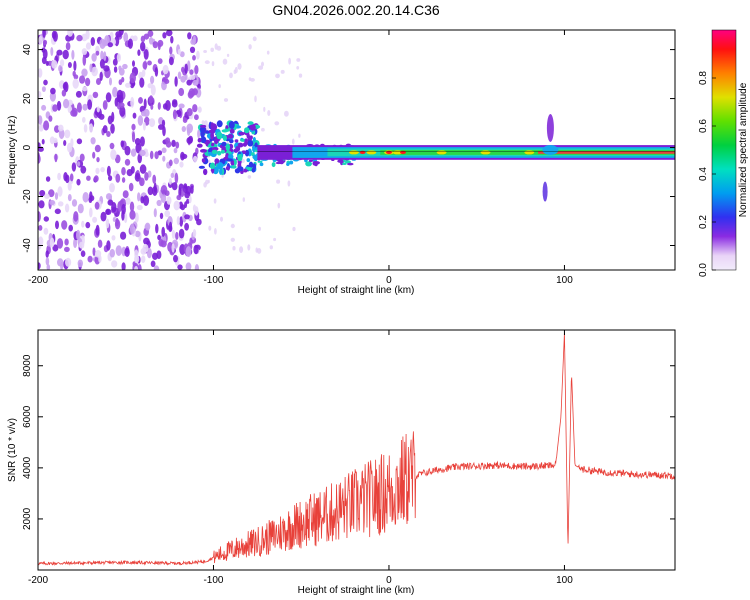 Image resolution: width=750 pixels, height=600 pixels. What do you see at coordinates (371, 152) in the screenshot?
I see `band-highlight` at bounding box center [371, 152].